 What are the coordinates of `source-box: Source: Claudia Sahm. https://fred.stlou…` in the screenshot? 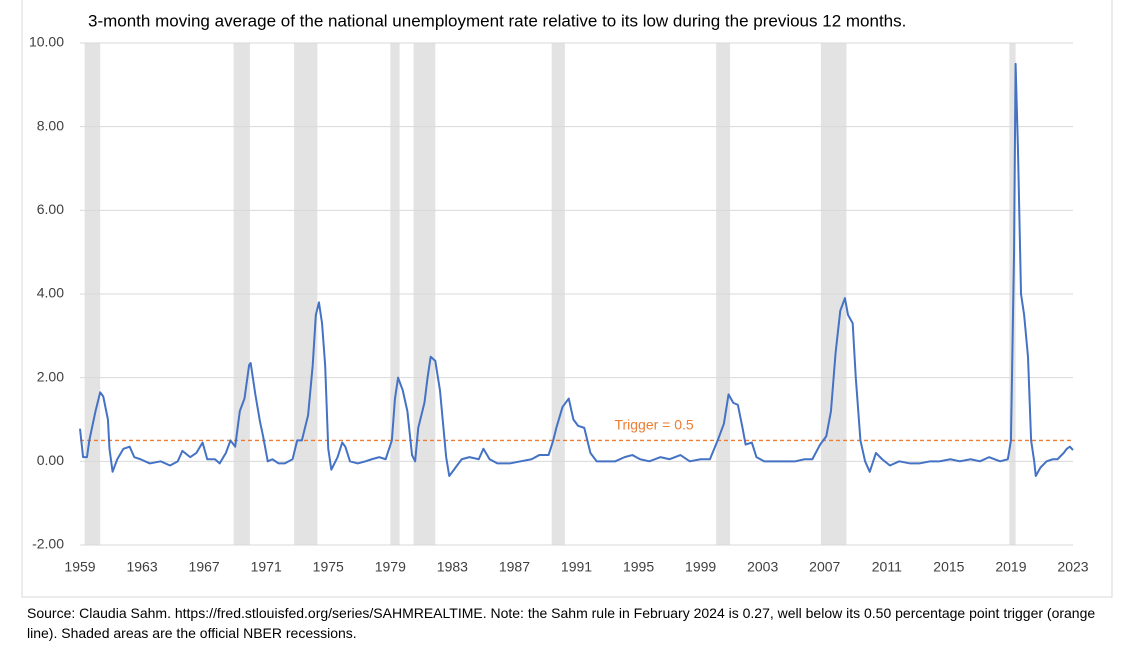 It's located at (561, 623).